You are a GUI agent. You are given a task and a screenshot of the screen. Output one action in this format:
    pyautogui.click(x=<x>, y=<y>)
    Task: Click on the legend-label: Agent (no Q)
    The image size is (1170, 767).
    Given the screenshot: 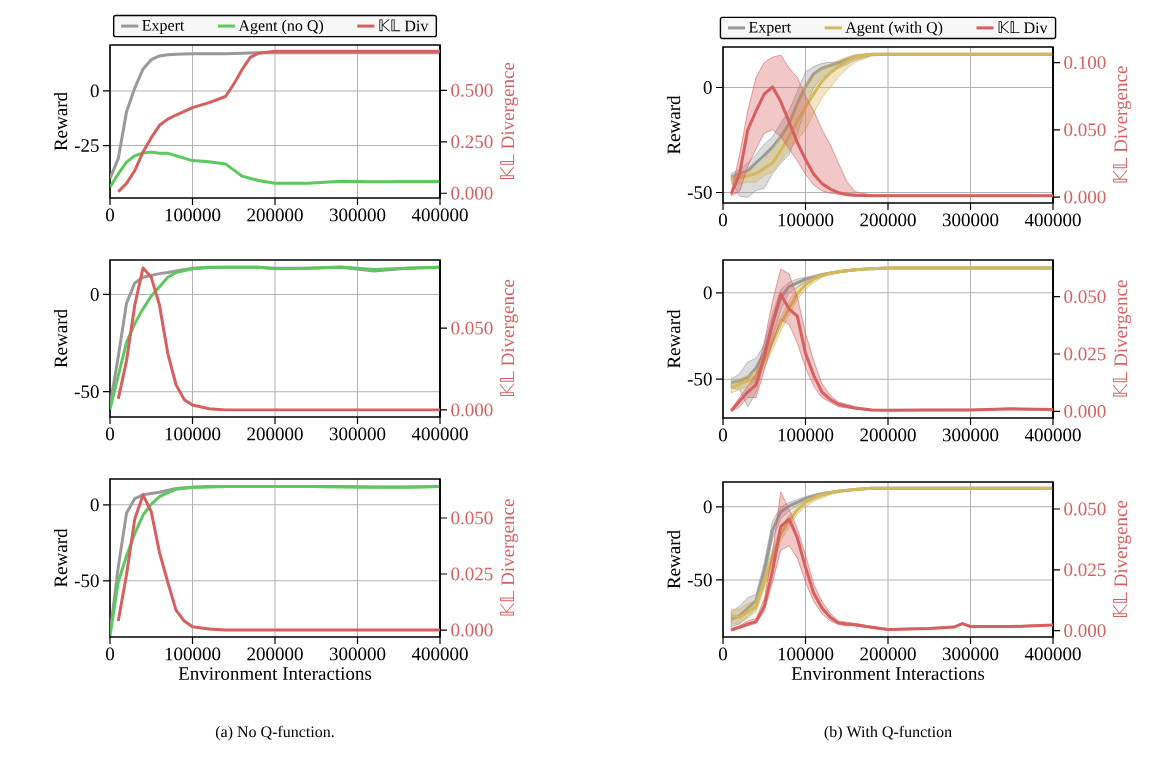 What is the action you would take?
    pyautogui.click(x=281, y=27)
    